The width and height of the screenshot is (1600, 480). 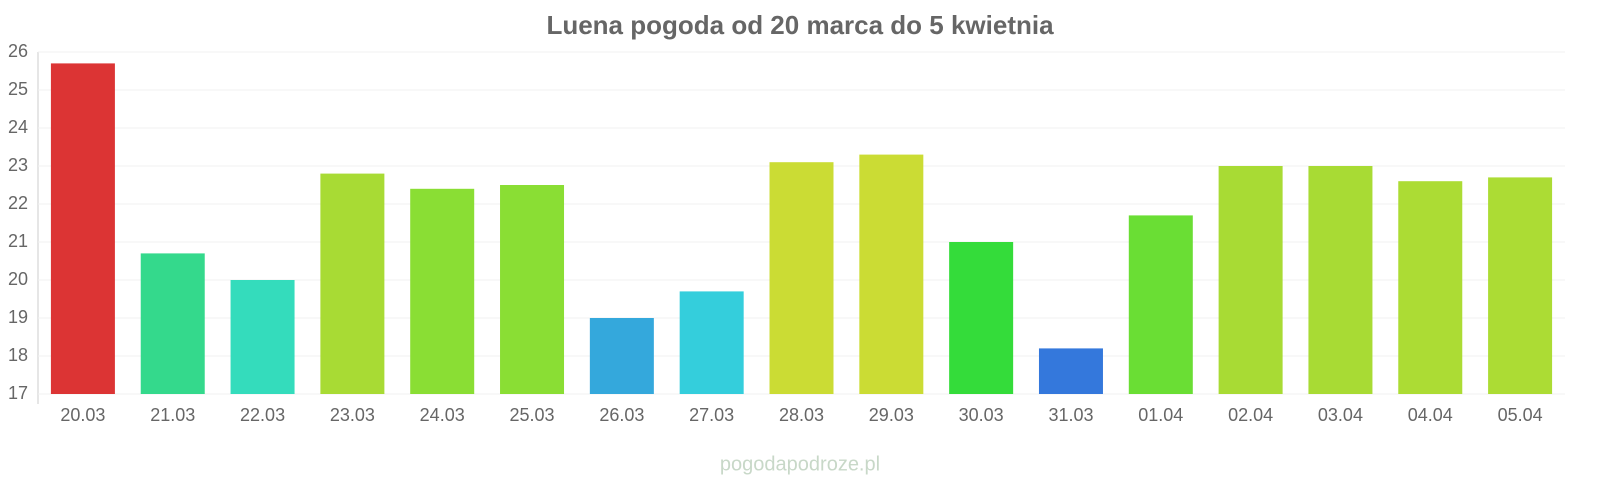 I want to click on y-tick-label: 17, so click(x=18, y=393).